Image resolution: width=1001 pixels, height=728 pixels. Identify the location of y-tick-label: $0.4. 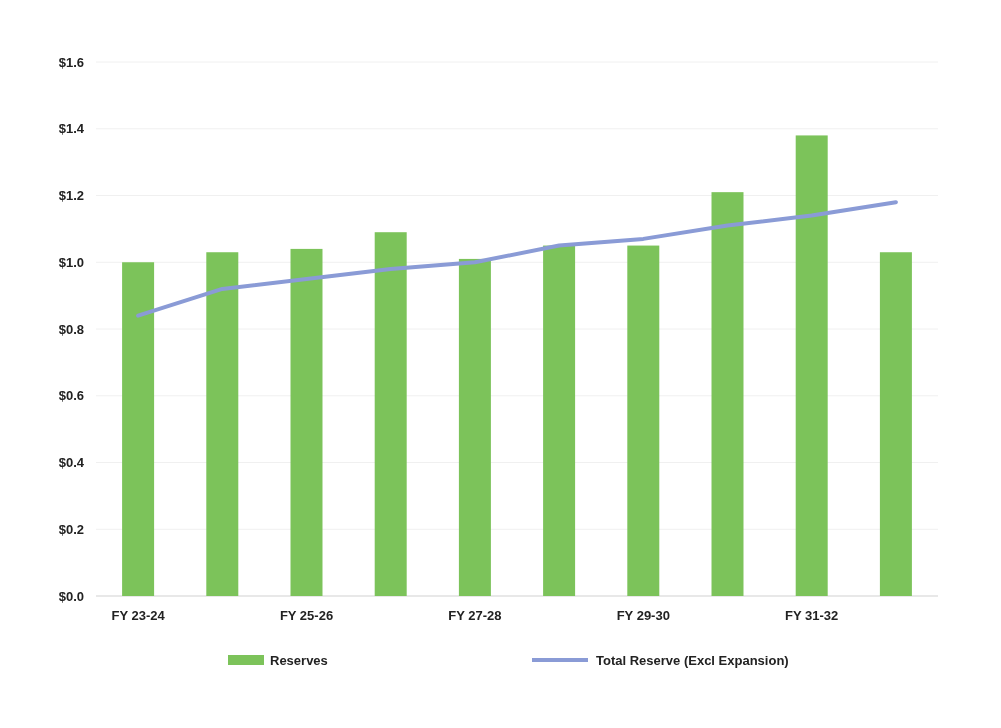
(71, 463).